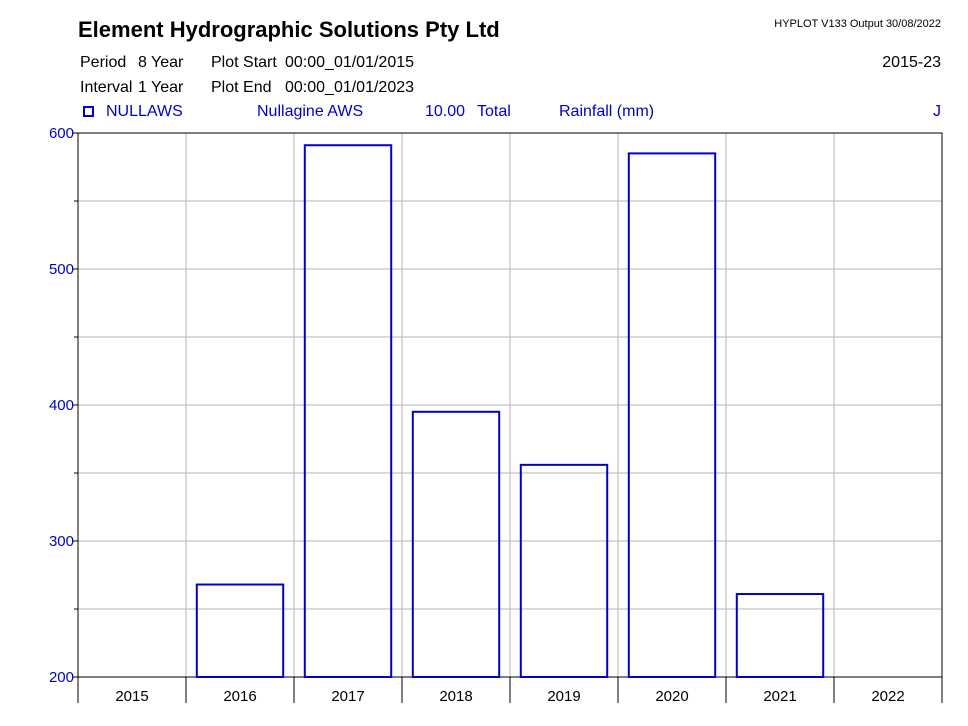  I want to click on x-tick-label: 2017, so click(347, 696).